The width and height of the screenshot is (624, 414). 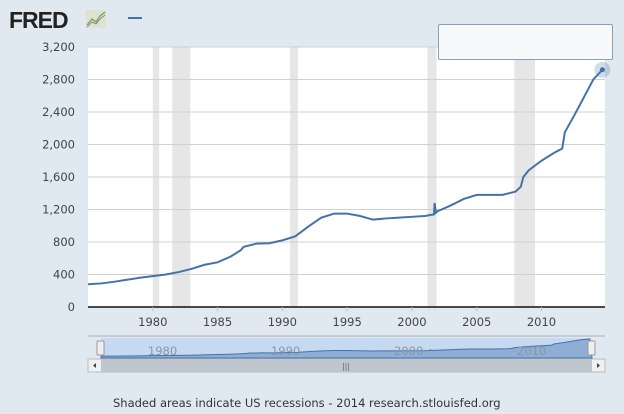 What do you see at coordinates (58, 177) in the screenshot?
I see `y-tick-label: 1,600` at bounding box center [58, 177].